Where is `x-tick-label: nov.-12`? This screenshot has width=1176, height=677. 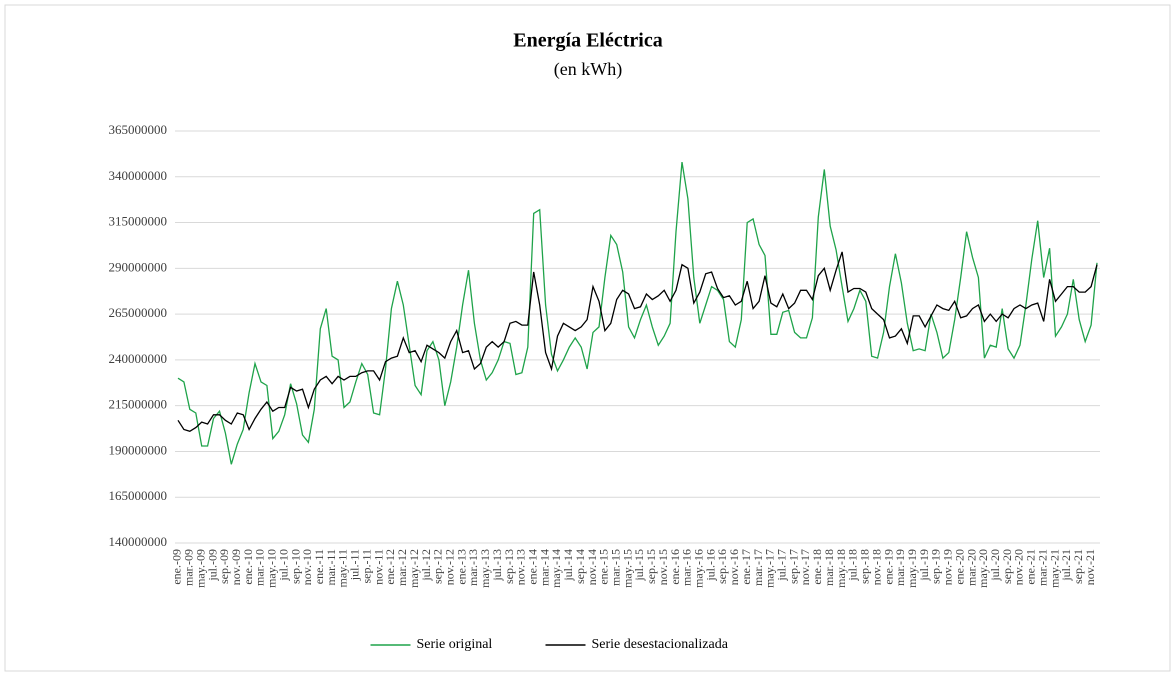 x-tick-label: nov.-12 is located at coordinates (449, 567).